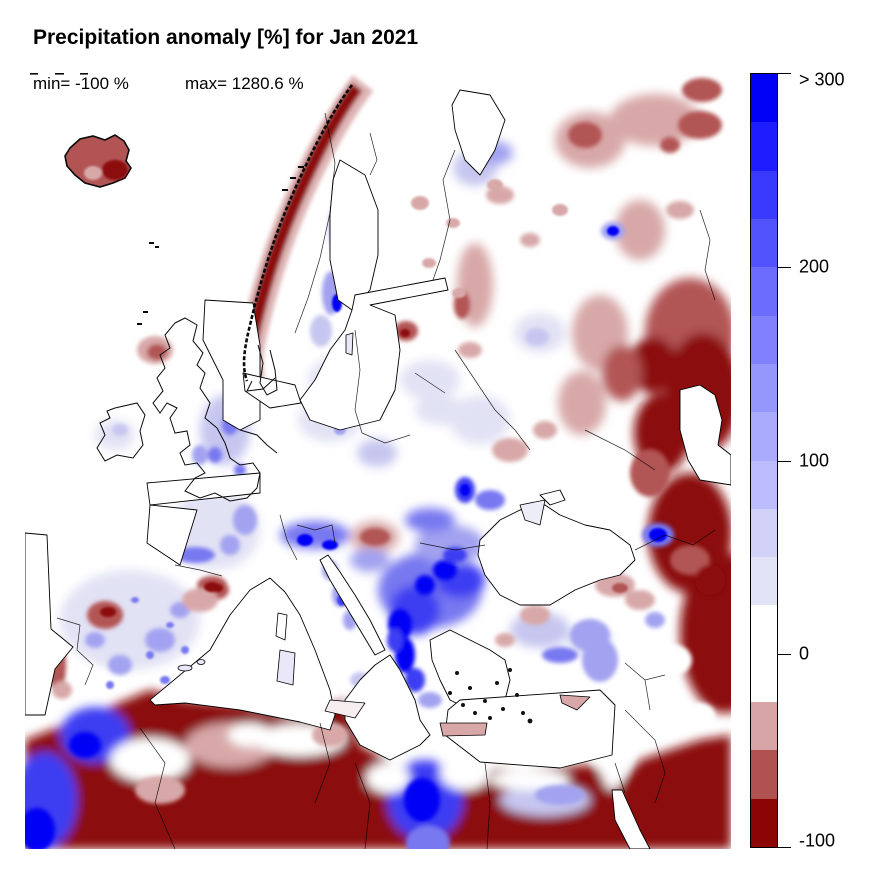 The height and width of the screenshot is (875, 875). I want to click on west-mediterranean, so click(242, 654).